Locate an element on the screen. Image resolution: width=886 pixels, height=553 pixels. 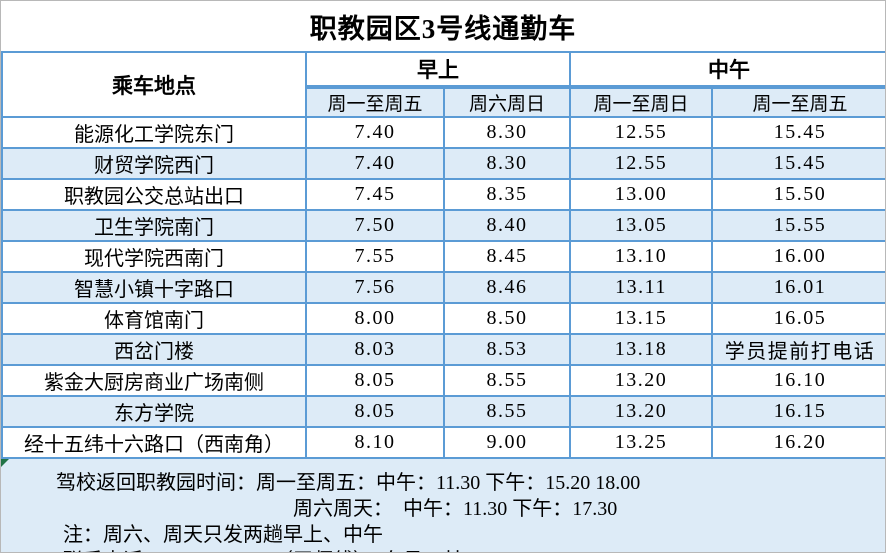
header-sub-row: 周一至周五 周六周日 周一至周日 周一至周五 is located at coordinates (443, 102).